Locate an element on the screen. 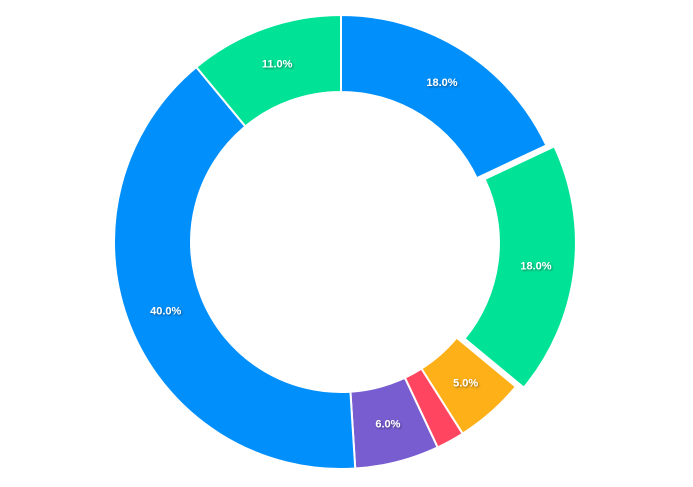 This screenshot has height=487, width=693. data-label: 6.0% is located at coordinates (387, 424).